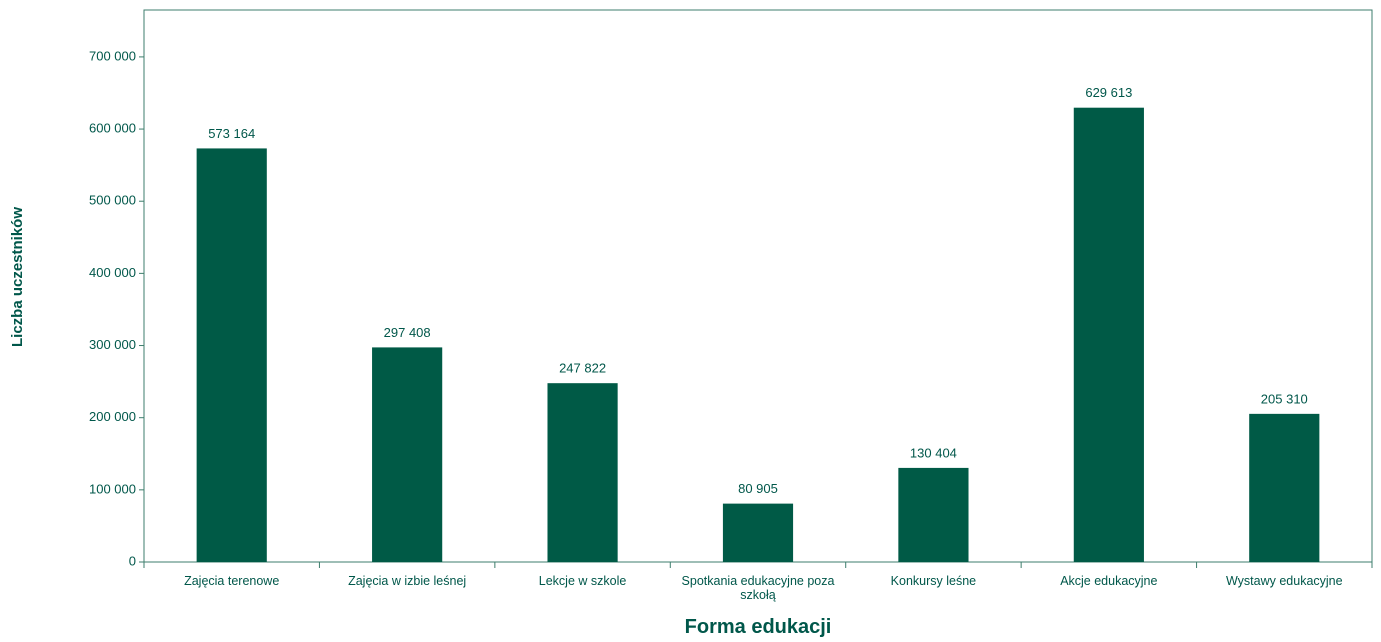 The width and height of the screenshot is (1381, 642). I want to click on y-tick-label: 0, so click(132, 560).